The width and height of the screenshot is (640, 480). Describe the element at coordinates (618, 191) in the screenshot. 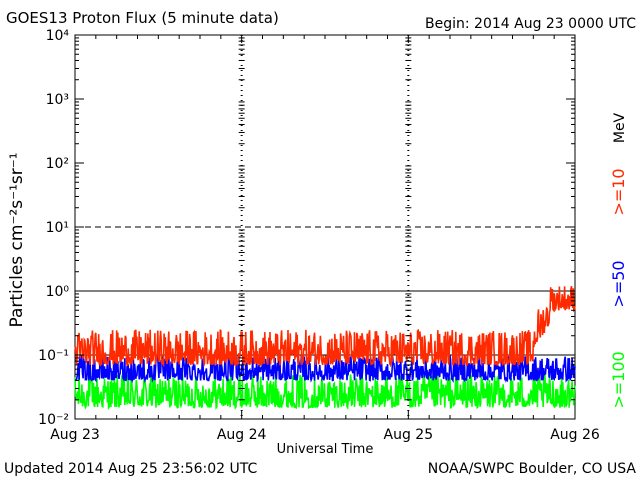

I see `legend-label: >=10` at that location.